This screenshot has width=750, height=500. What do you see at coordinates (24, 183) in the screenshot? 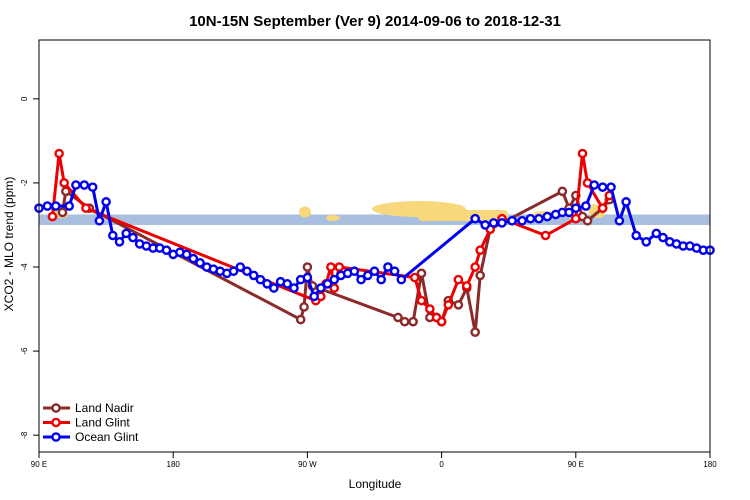
I see `y-tick-label: -2` at bounding box center [24, 183].